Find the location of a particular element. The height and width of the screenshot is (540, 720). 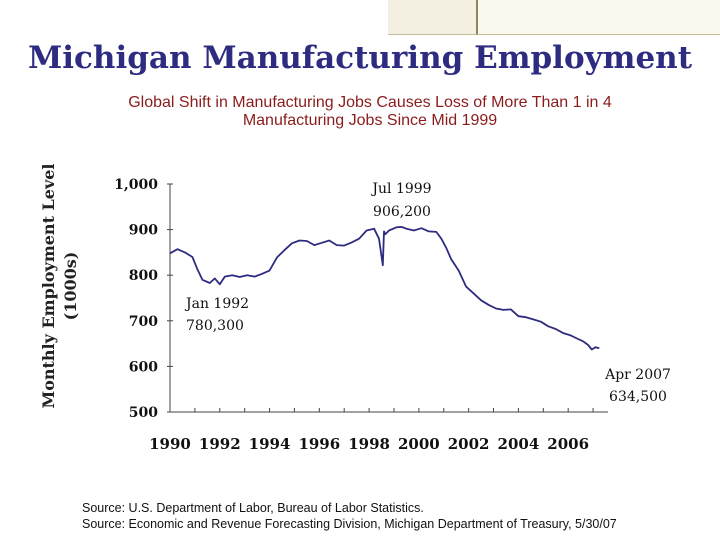

y-tick-label: 500 is located at coordinates (143, 413).